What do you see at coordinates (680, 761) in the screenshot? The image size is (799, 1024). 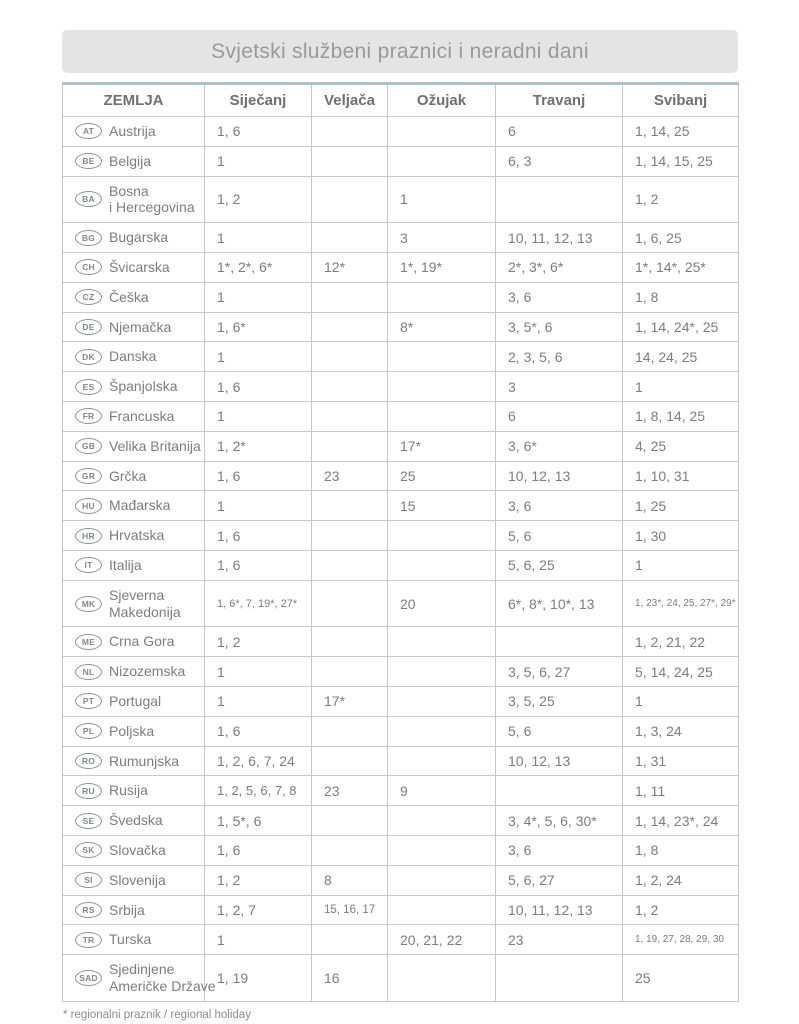 I see `month-cell-svibanj: 1, 31` at bounding box center [680, 761].